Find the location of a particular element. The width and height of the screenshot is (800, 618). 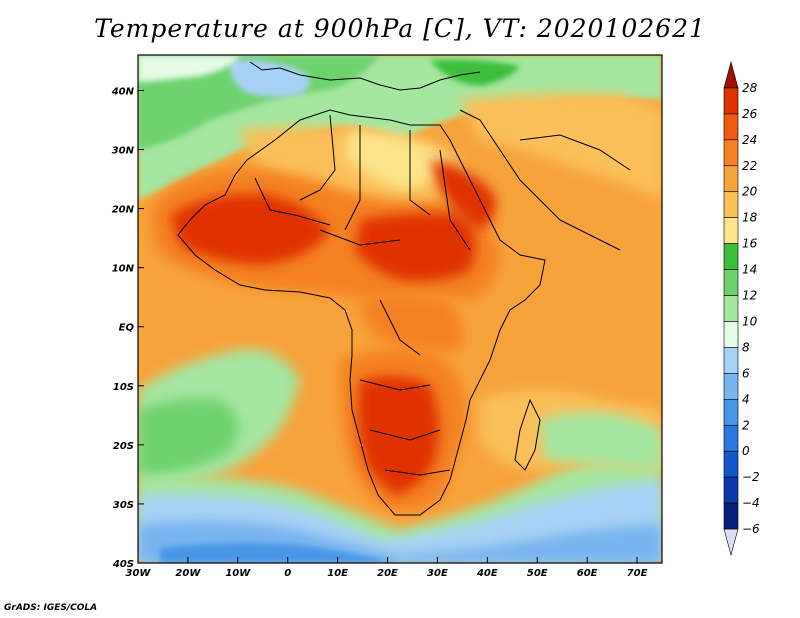

lat-tick-label: 20S is located at coordinates (123, 446).